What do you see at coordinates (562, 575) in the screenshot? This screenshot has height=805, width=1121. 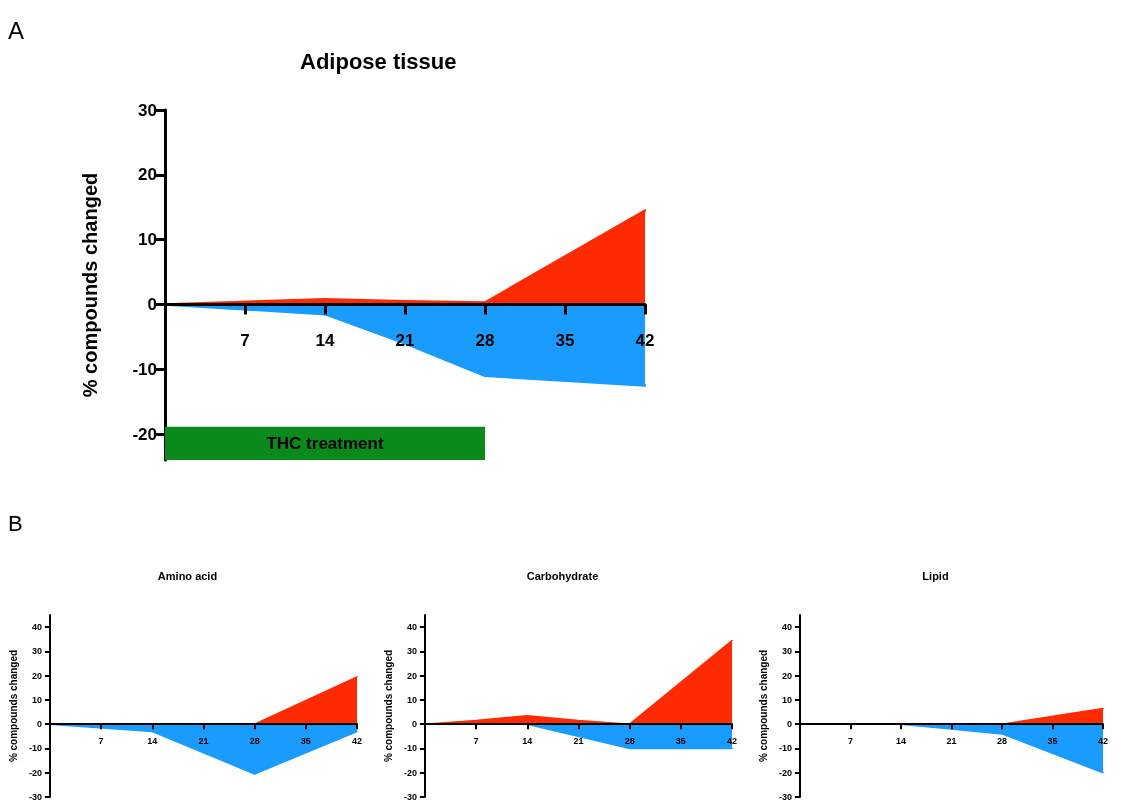 I see `chart-title: Carbohydrate` at bounding box center [562, 575].